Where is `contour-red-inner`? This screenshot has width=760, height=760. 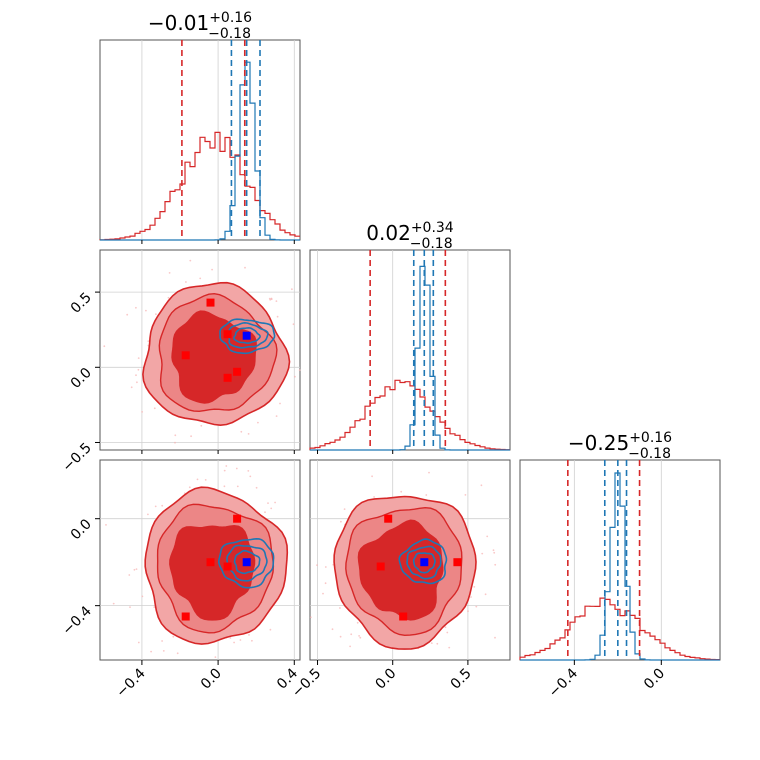 contour-red-inner is located at coordinates (400, 570).